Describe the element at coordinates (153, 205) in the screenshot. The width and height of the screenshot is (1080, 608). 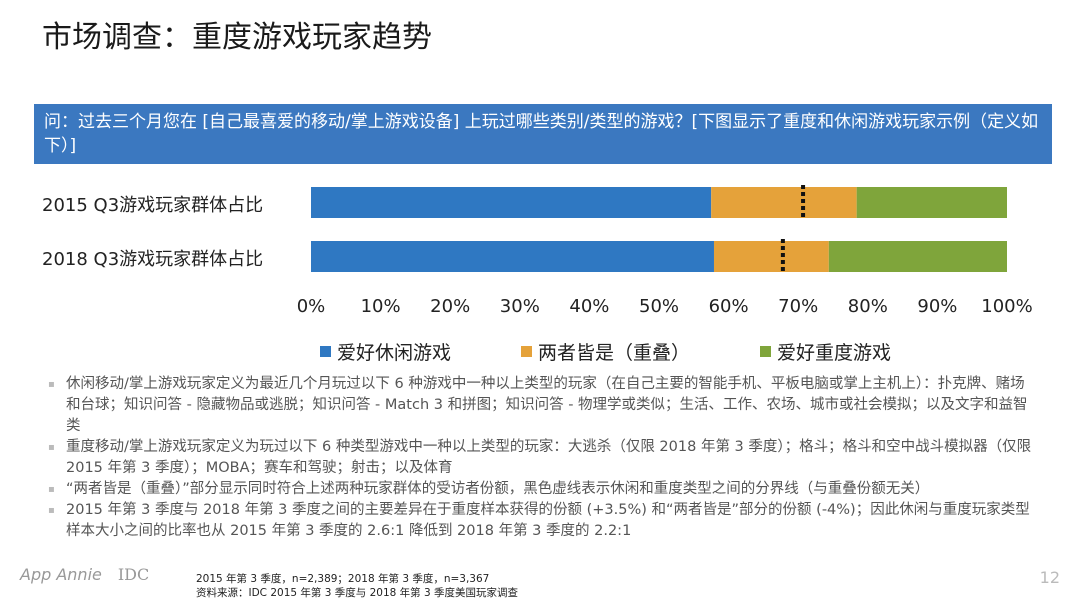
I see `row-label-2015: 2015 Q3游戏玩家群体占比` at that location.